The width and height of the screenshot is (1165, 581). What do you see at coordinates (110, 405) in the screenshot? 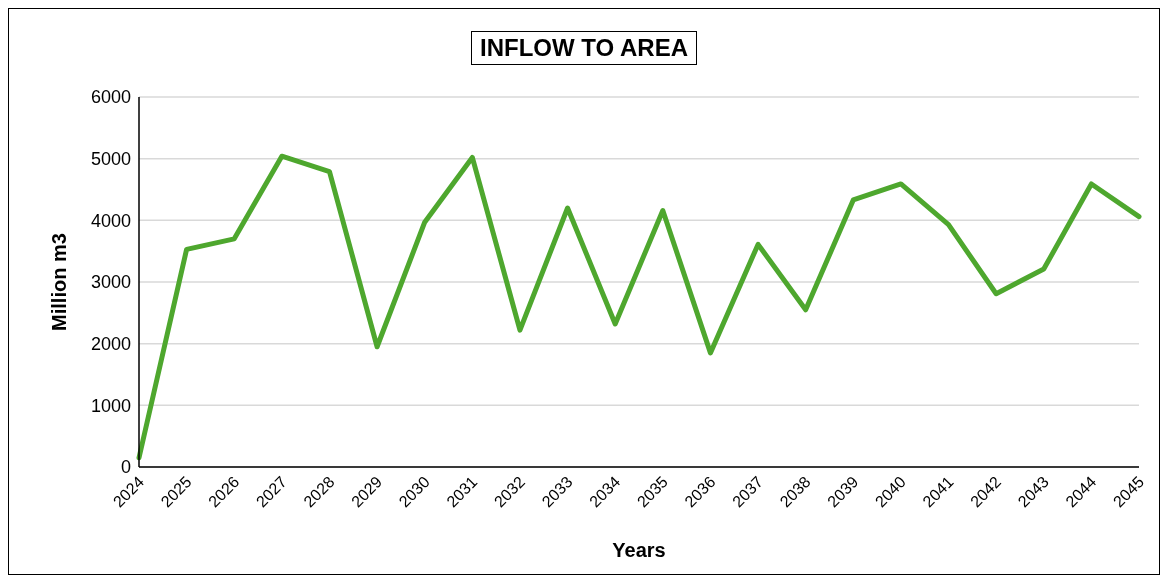
I see `y-tick-label: 1000` at bounding box center [110, 405].